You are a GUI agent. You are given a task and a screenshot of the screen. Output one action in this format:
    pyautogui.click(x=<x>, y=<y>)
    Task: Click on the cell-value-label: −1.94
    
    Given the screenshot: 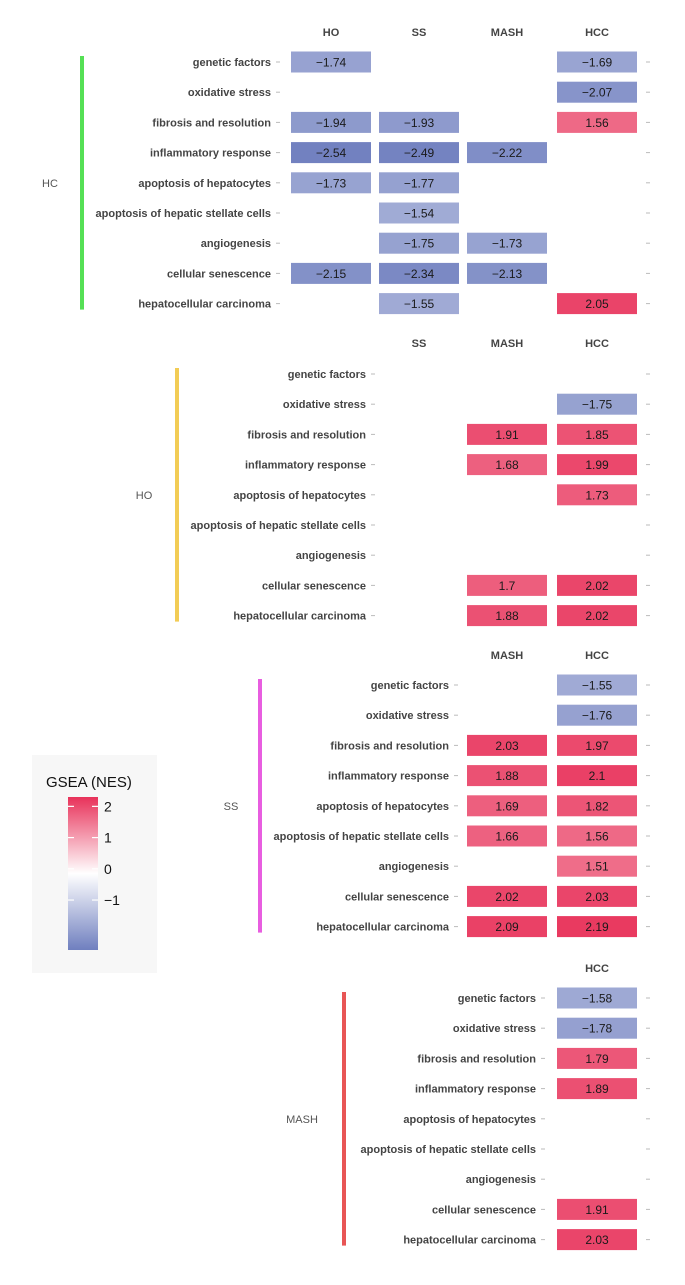 What is the action you would take?
    pyautogui.click(x=331, y=123)
    